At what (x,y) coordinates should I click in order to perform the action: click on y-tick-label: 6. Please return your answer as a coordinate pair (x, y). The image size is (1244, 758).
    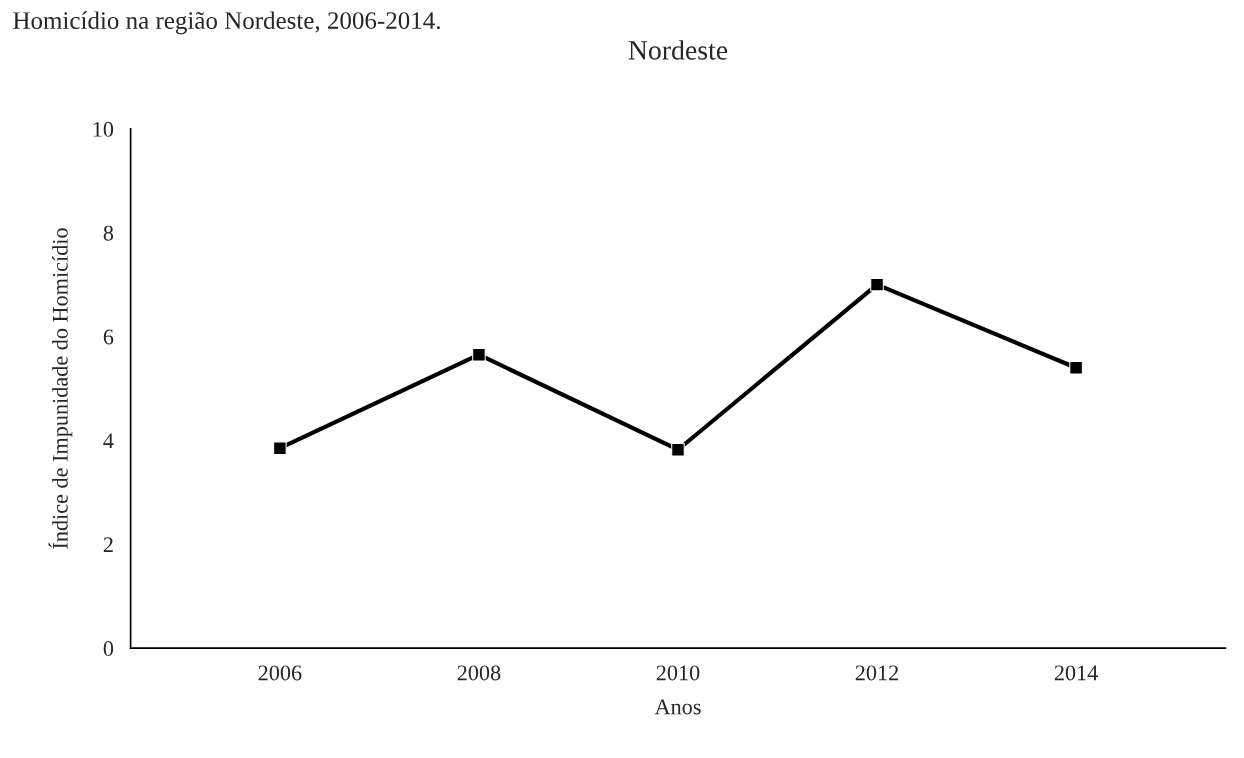
    Looking at the image, I should click on (108, 337).